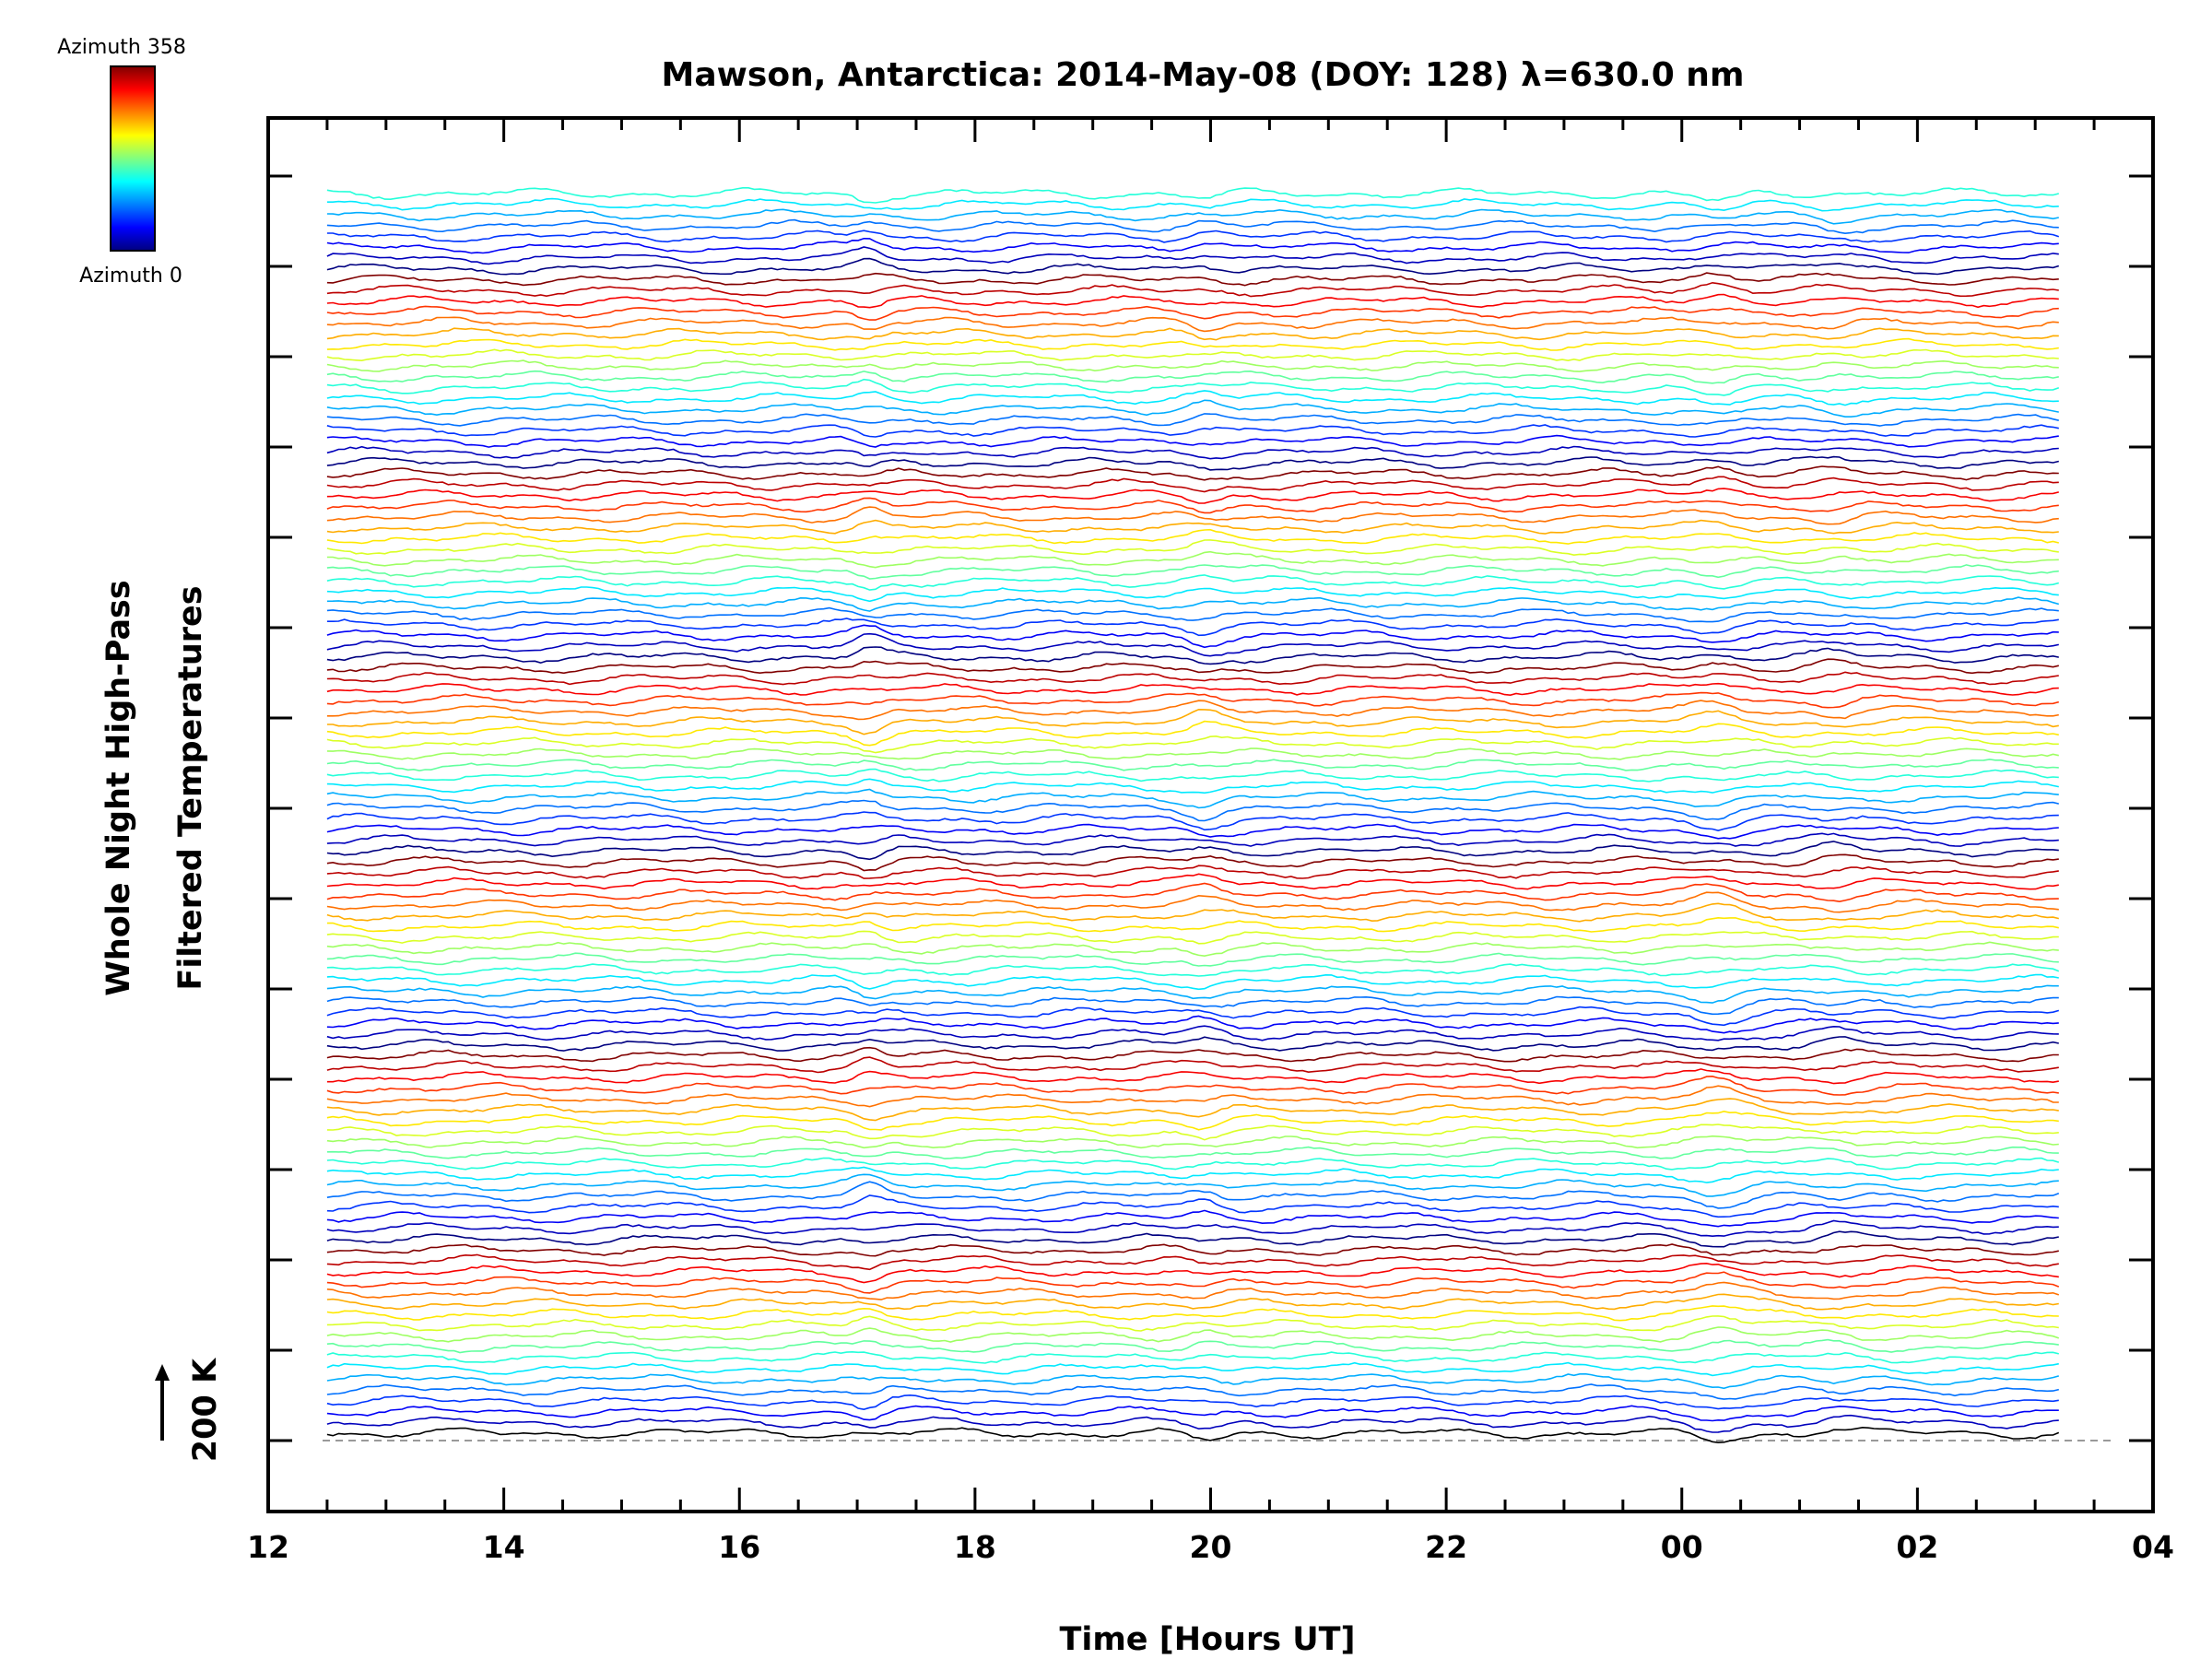 Image resolution: width=2212 pixels, height=1659 pixels. What do you see at coordinates (118, 787) in the screenshot?
I see `y-axis-label-line1: Whole Night High-Pass` at bounding box center [118, 787].